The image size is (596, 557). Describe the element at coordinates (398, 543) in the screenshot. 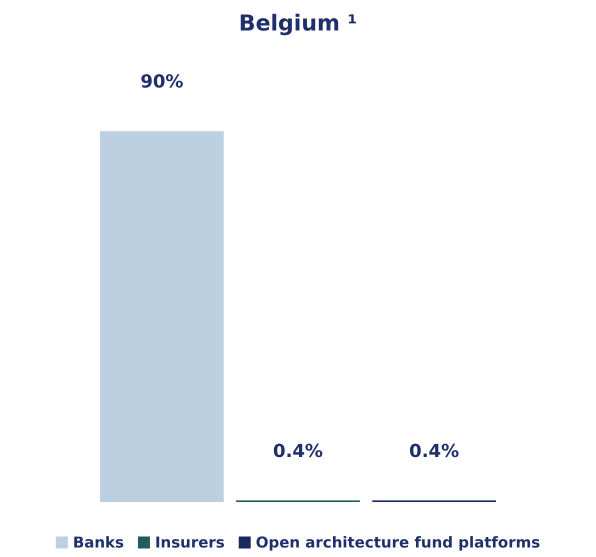

I see `legend-label: Open architecture fund platforms` at that location.